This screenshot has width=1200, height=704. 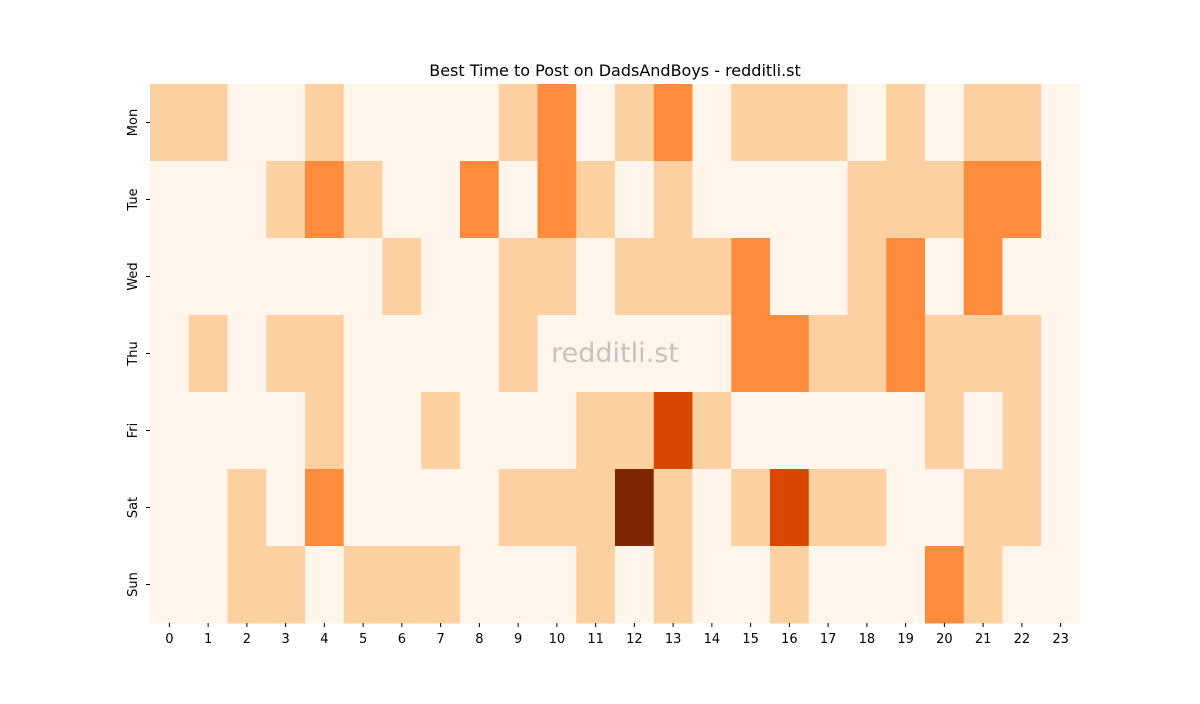 I want to click on x-tick-label: 8, so click(x=479, y=639).